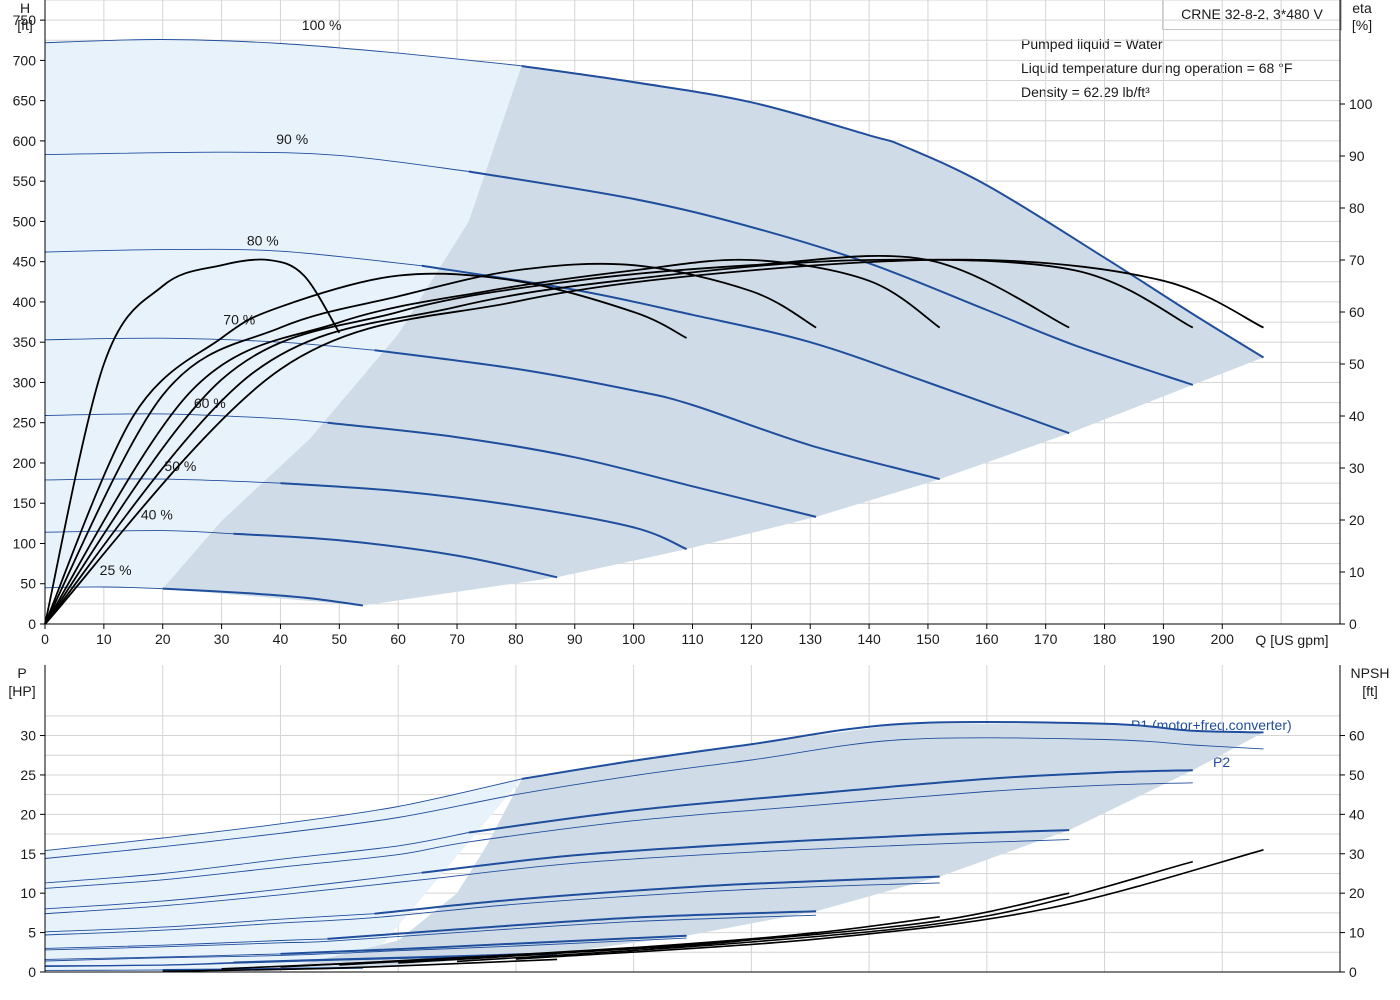  What do you see at coordinates (21, 691) in the screenshot?
I see `power-axis-unit-hp: [HP]` at bounding box center [21, 691].